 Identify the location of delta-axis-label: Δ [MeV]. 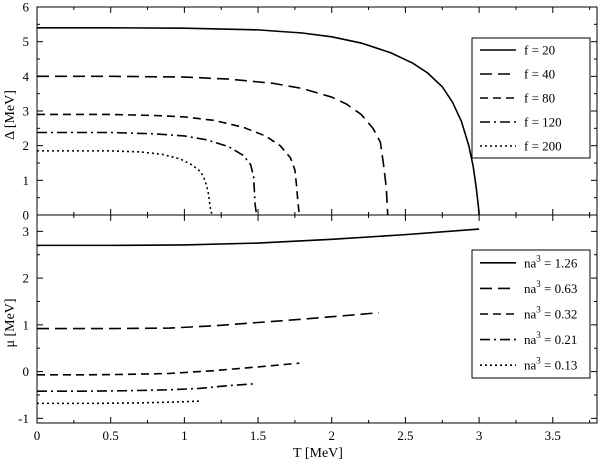
(10, 115).